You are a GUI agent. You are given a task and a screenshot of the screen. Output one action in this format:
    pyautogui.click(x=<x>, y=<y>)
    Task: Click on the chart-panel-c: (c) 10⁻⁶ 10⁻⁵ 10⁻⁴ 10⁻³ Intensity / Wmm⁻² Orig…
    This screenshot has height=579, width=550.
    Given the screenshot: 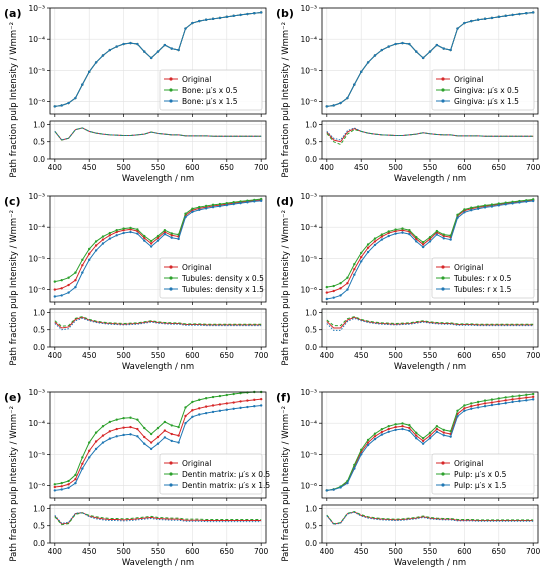 What is the action you would take?
    pyautogui.click(x=136, y=282)
    